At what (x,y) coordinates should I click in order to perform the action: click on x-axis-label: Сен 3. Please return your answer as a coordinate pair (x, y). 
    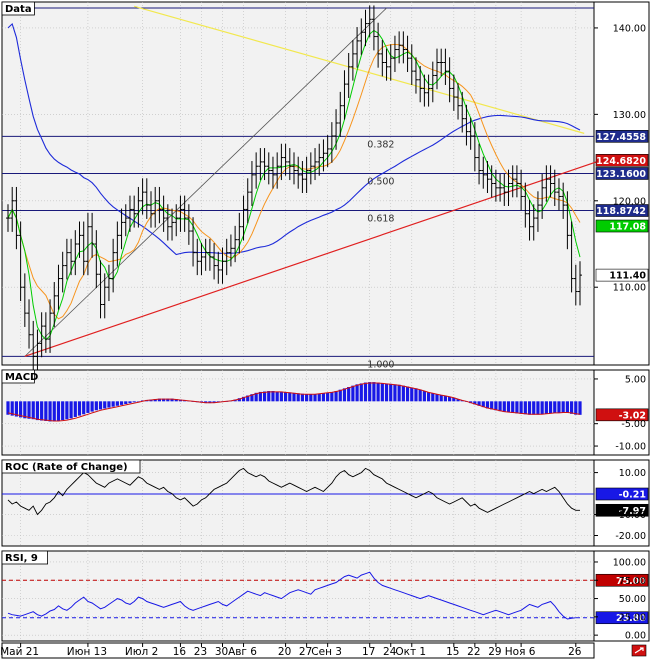
    Looking at the image, I should click on (326, 652).